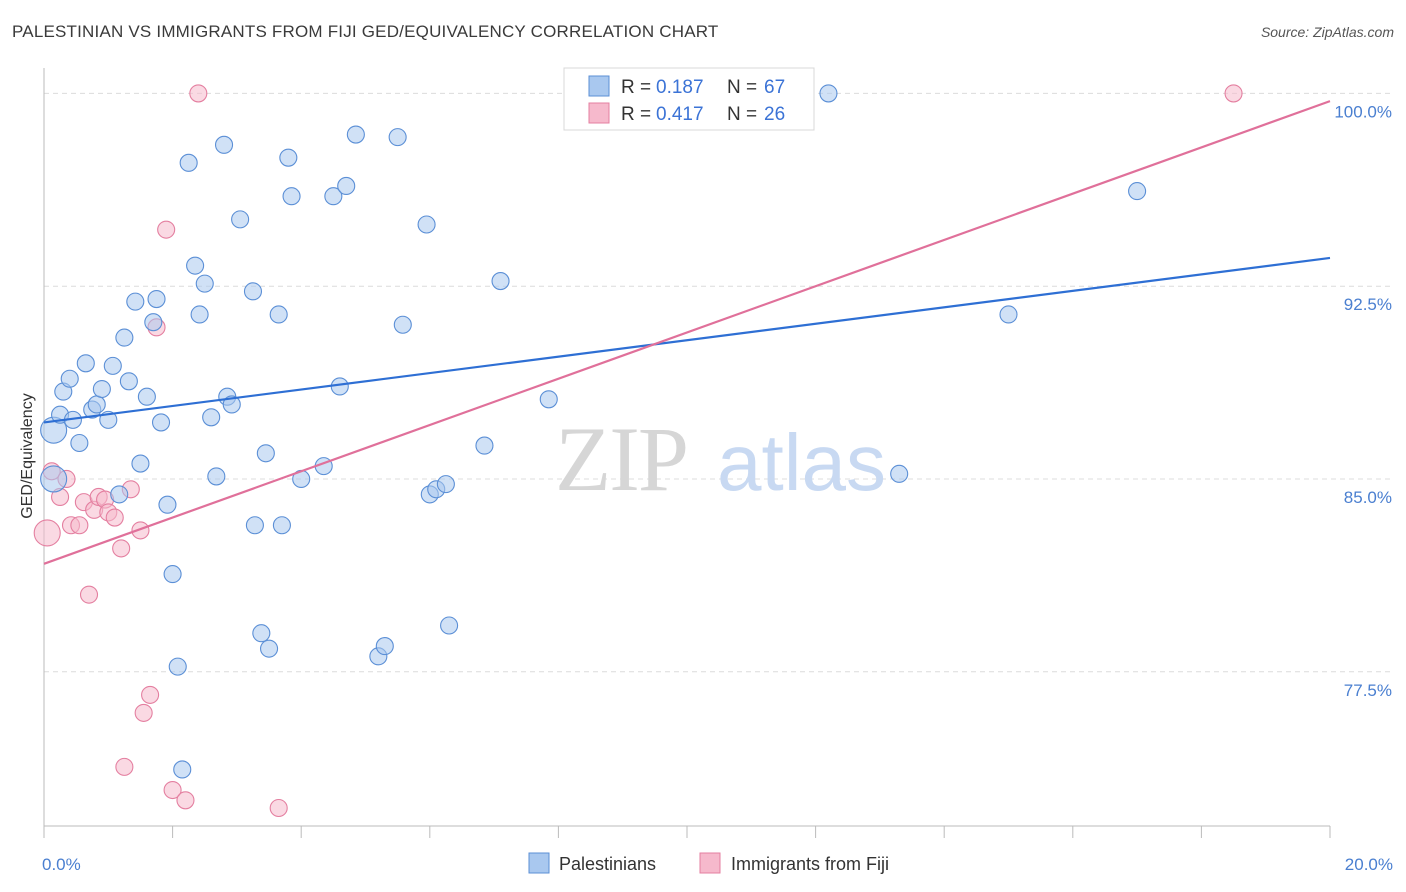 The image size is (1406, 892). What do you see at coordinates (599, 113) in the screenshot?
I see `legend-swatch-pink` at bounding box center [599, 113].